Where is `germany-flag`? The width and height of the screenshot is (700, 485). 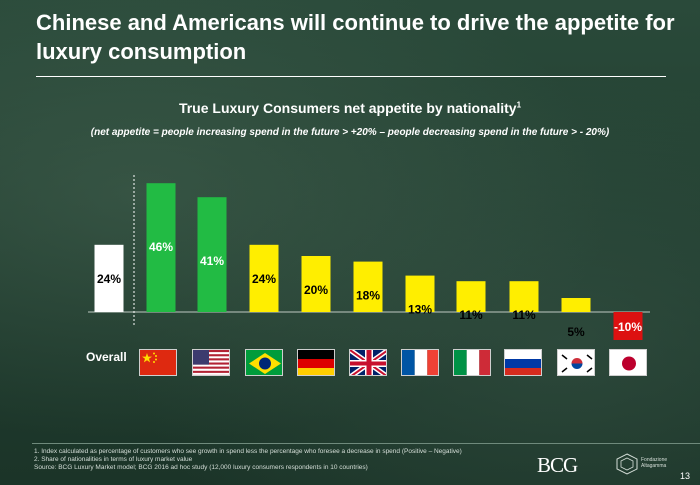 germany-flag is located at coordinates (316, 362).